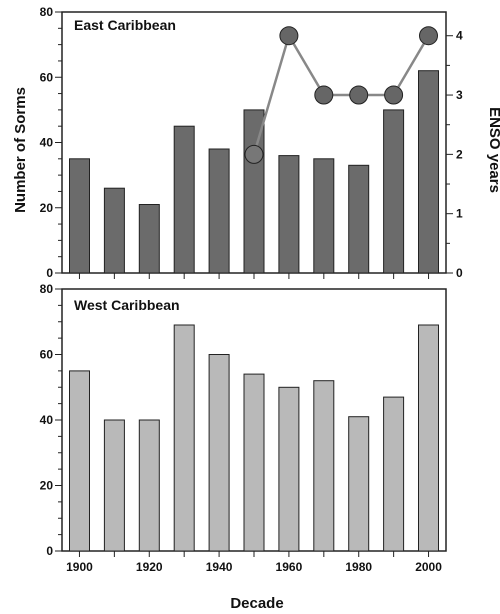 The width and height of the screenshot is (500, 614). I want to click on east-x-ticks, so click(254, 276).